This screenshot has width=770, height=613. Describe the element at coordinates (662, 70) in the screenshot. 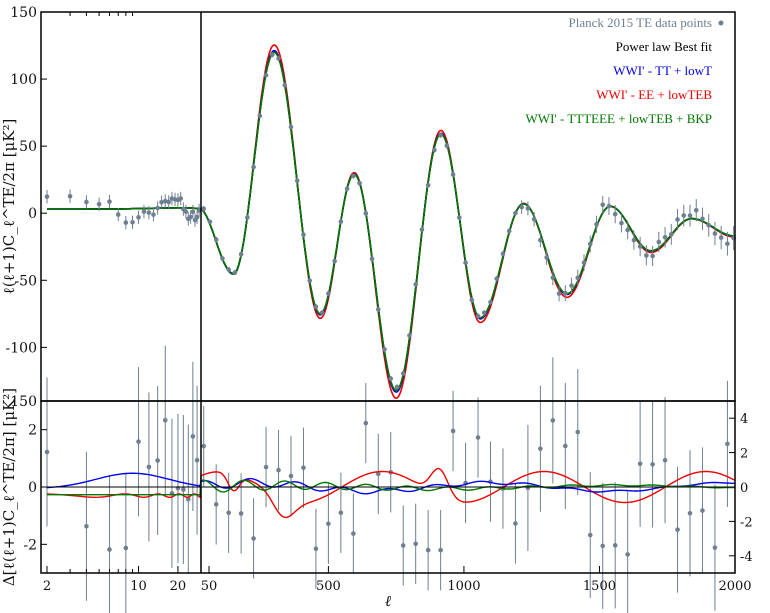

I see `legend-entry: WWI' - TT + lowT` at that location.